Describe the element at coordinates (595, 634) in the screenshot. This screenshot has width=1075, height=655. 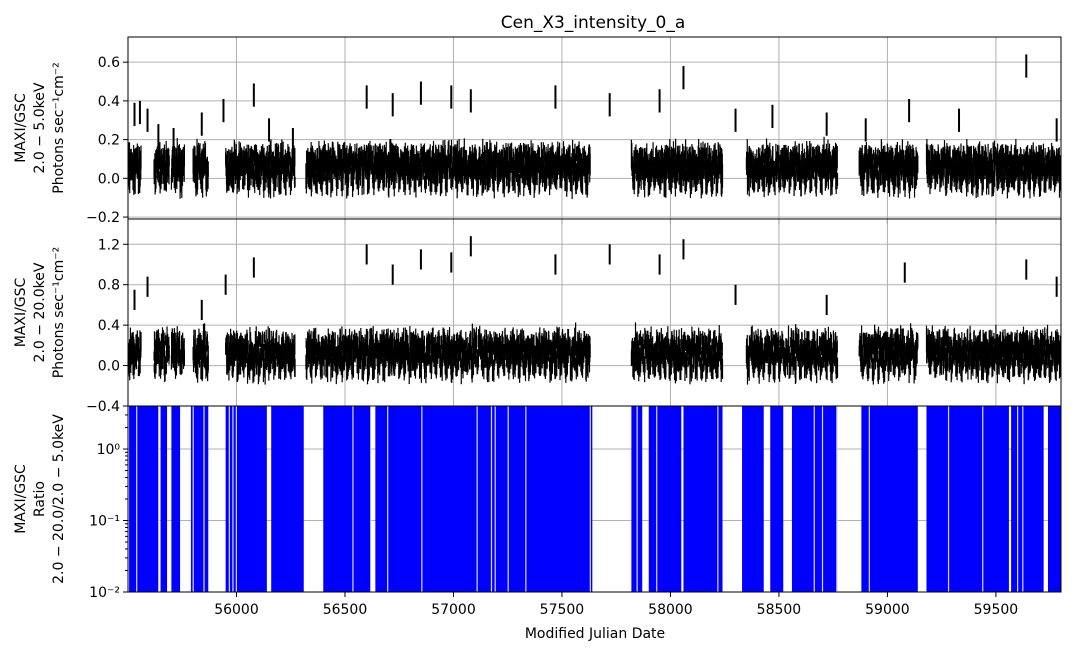
I see `x-axis-label: Modified Julian Date` at that location.